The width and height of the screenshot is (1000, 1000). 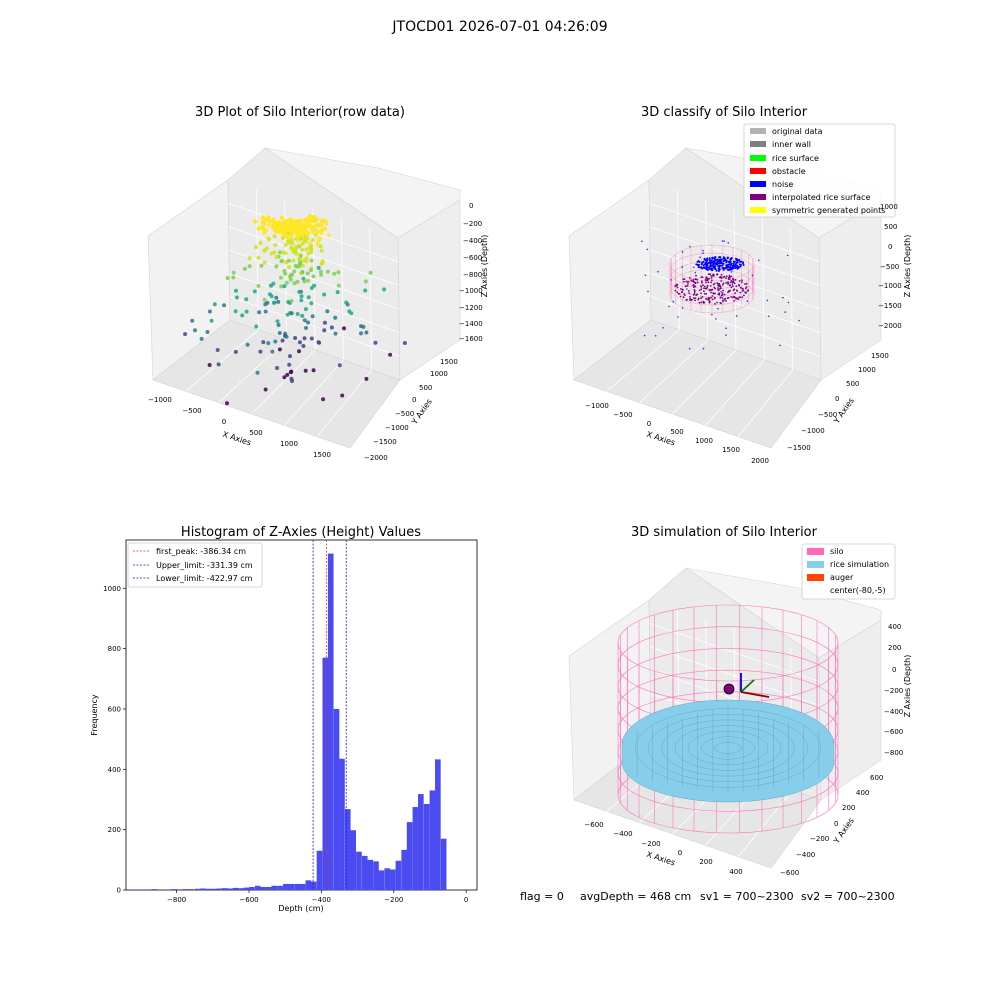 What do you see at coordinates (819, 170) in the screenshot?
I see `classify-legend-frame` at bounding box center [819, 170].